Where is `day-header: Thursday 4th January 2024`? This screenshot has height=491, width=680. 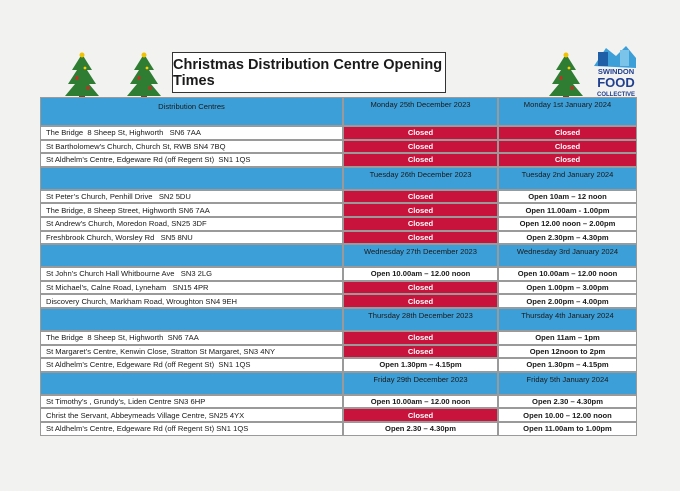
day-header: Thursday 4th January 2024 is located at coordinates (567, 319).